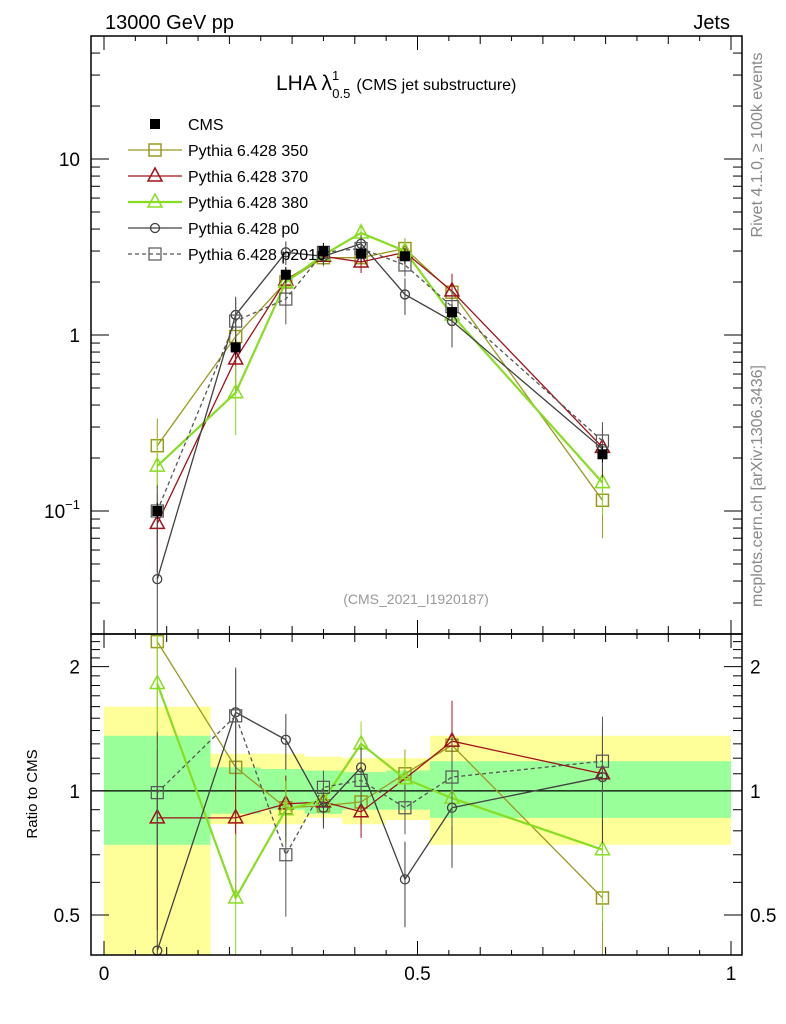  What do you see at coordinates (248, 203) in the screenshot?
I see `legend-label: Pythia 6.428 380` at bounding box center [248, 203].